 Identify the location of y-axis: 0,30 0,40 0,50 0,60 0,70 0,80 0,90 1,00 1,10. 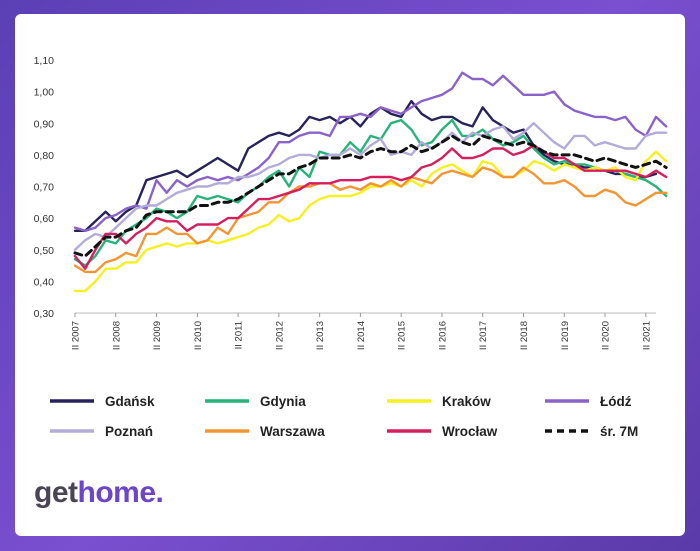
(44, 187).